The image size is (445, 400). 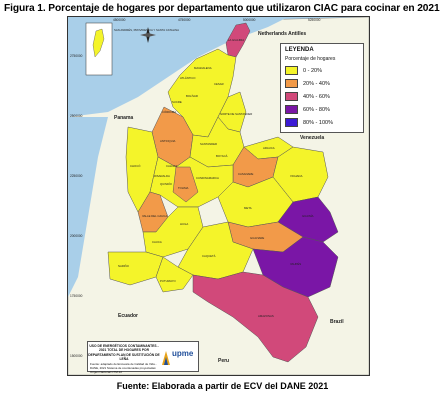 I want to click on dept-label-cauca: CAUCA, so click(x=157, y=242).